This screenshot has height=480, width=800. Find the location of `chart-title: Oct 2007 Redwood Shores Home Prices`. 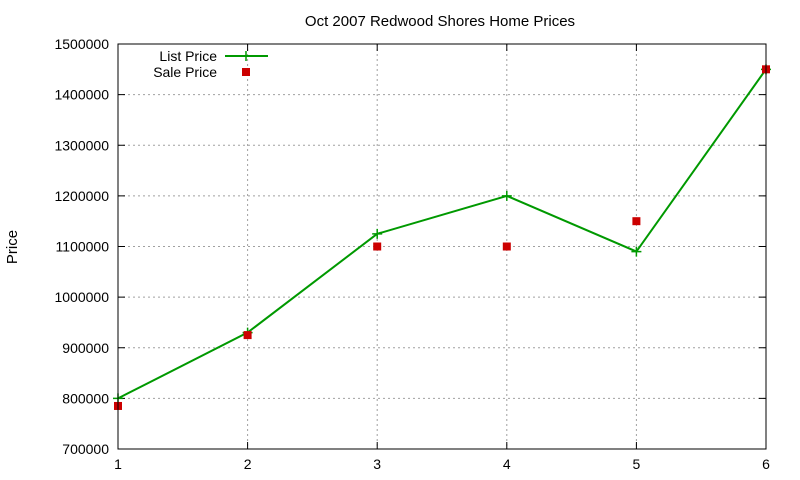

chart-title: Oct 2007 Redwood Shores Home Prices is located at coordinates (440, 21).